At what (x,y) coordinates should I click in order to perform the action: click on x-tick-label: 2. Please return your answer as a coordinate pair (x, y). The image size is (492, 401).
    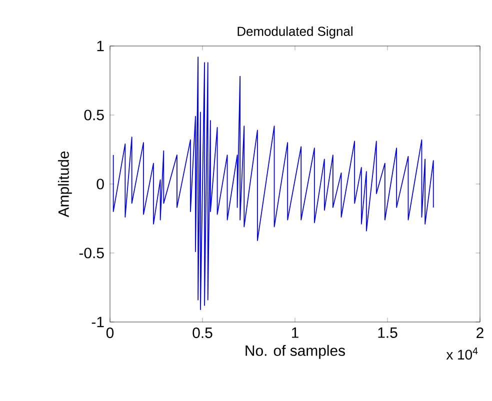
    Looking at the image, I should click on (480, 333).